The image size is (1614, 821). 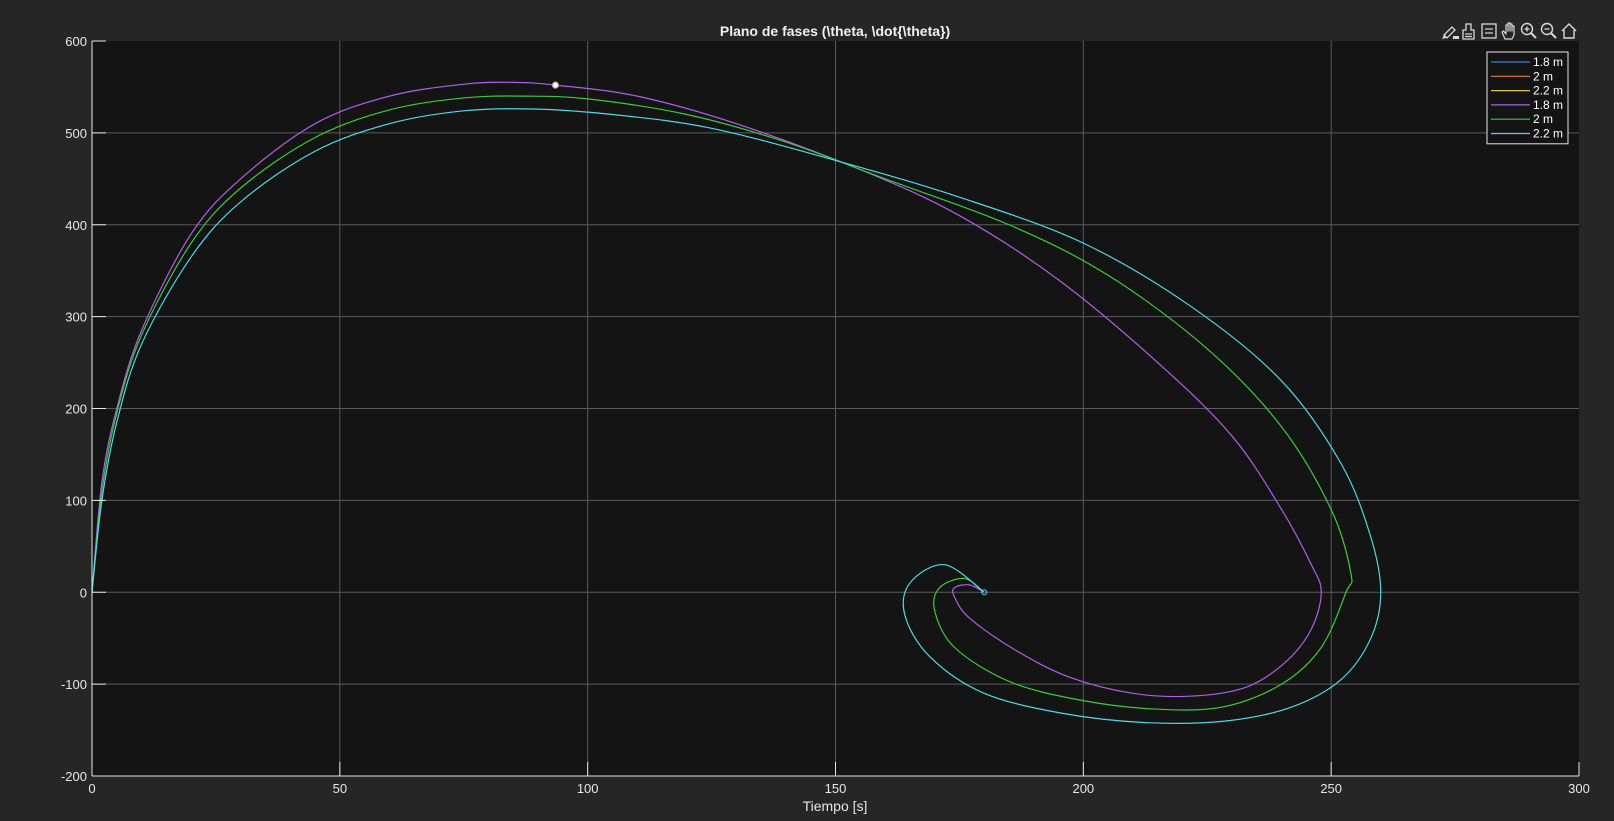 I want to click on spiral-center, so click(x=984, y=592).